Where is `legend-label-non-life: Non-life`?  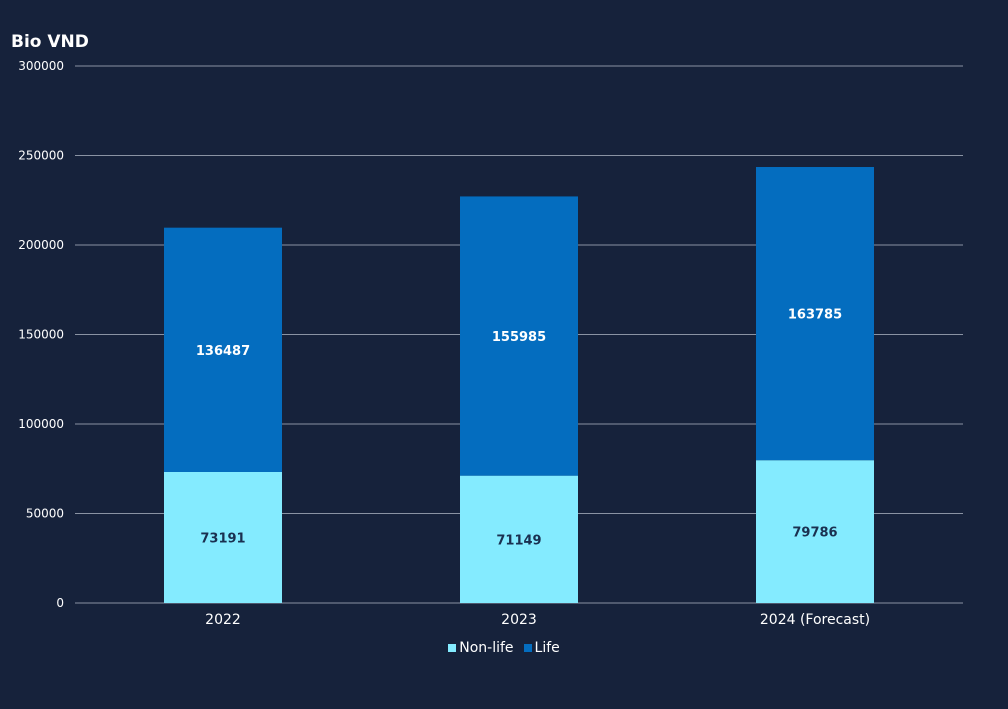 legend-label-non-life: Non-life is located at coordinates (486, 648).